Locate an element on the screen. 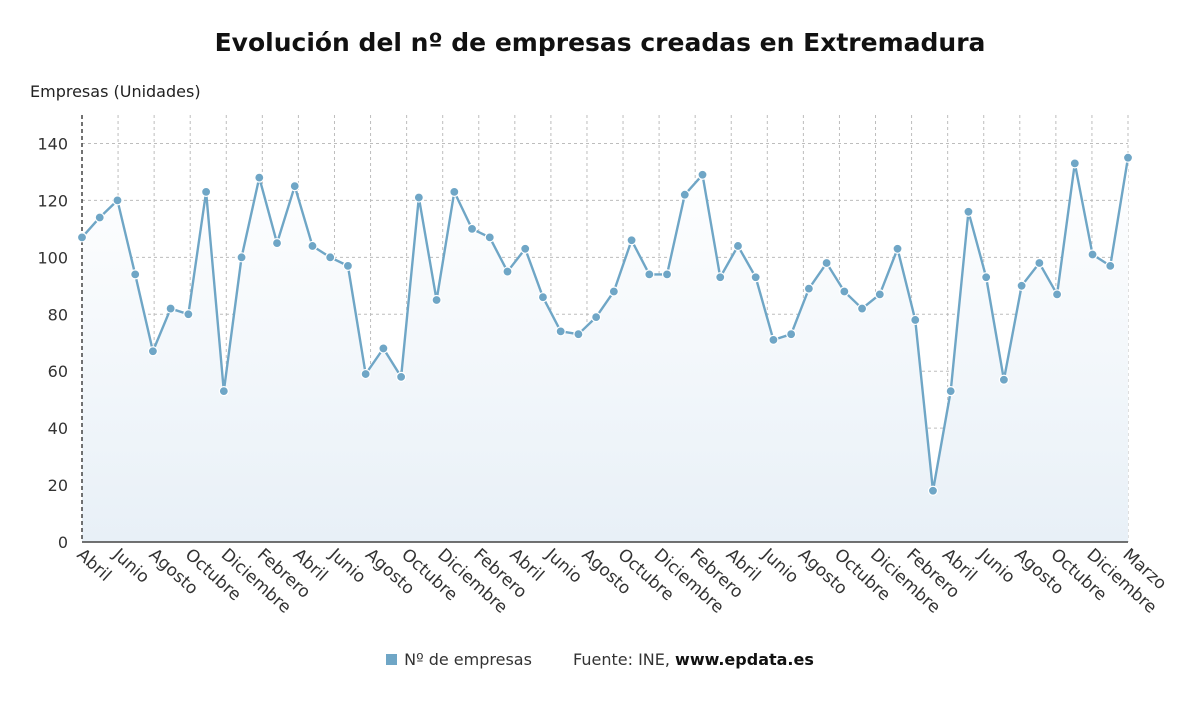 Image resolution: width=1200 pixels, height=705 pixels. y-tick-label: 100 is located at coordinates (52, 257).